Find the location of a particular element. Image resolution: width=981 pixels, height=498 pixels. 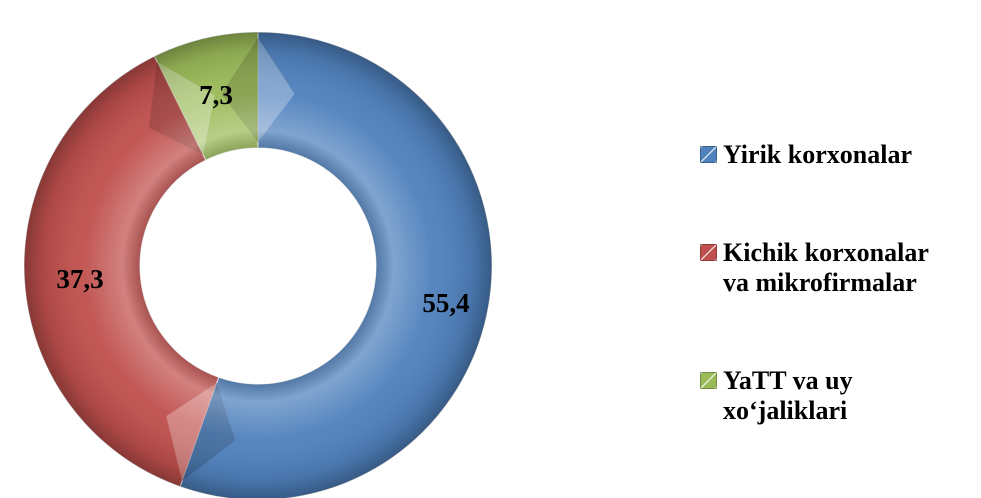

legend-item-yirik: Yirik korxonalar is located at coordinates (836, 155).